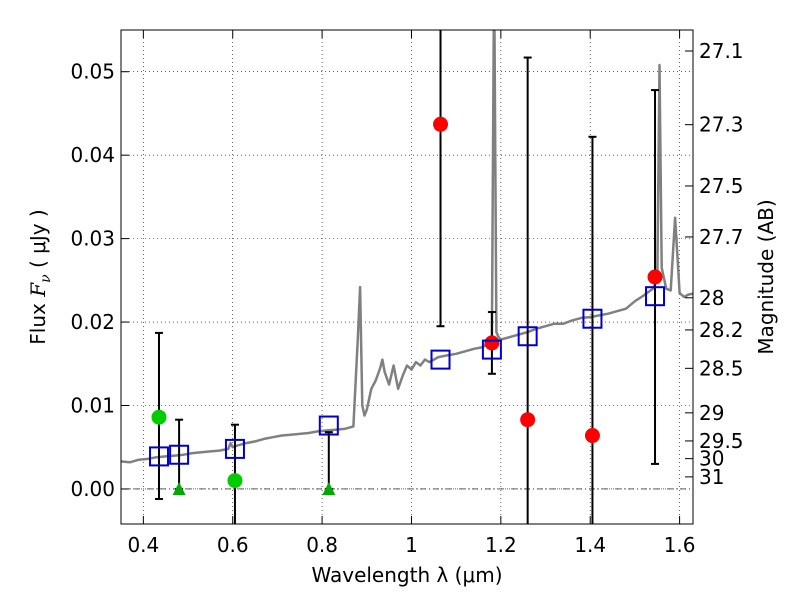 Image resolution: width=800 pixels, height=600 pixels. I want to click on mag-tick-label: 28.2, so click(721, 330).